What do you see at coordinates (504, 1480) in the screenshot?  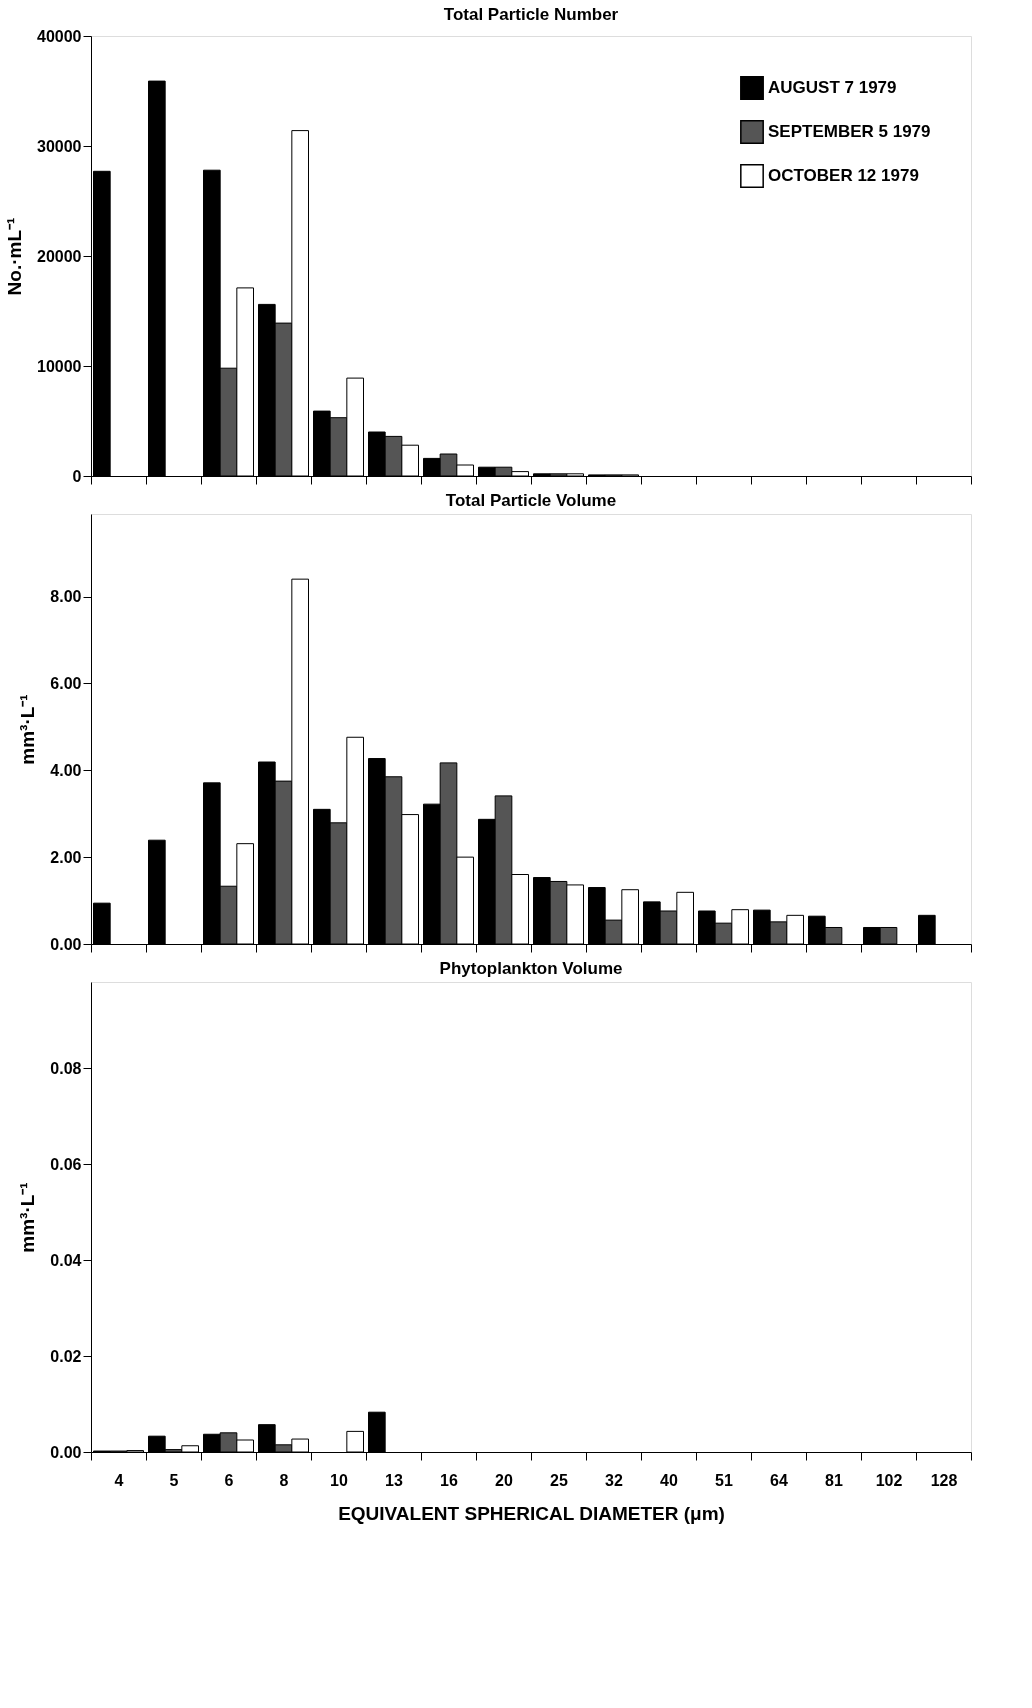 I see `x-tick-label: 20` at bounding box center [504, 1480].